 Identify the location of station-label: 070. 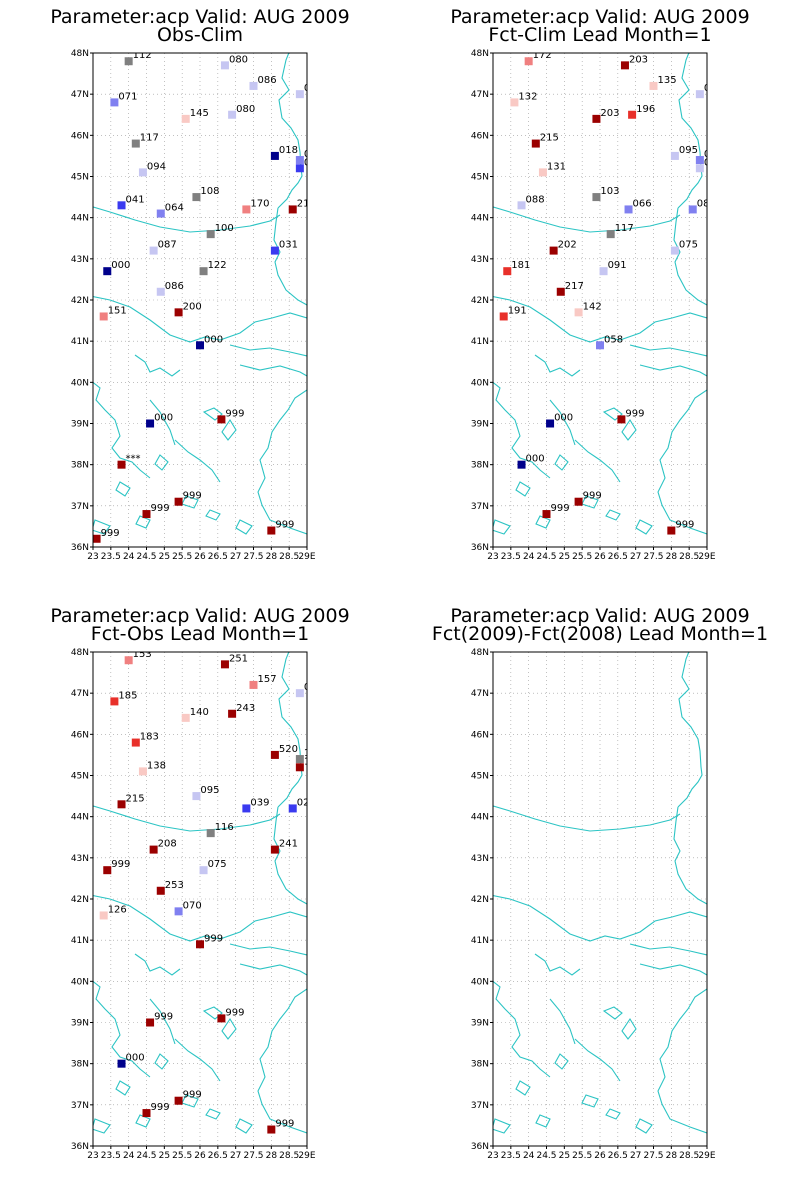
(192, 905).